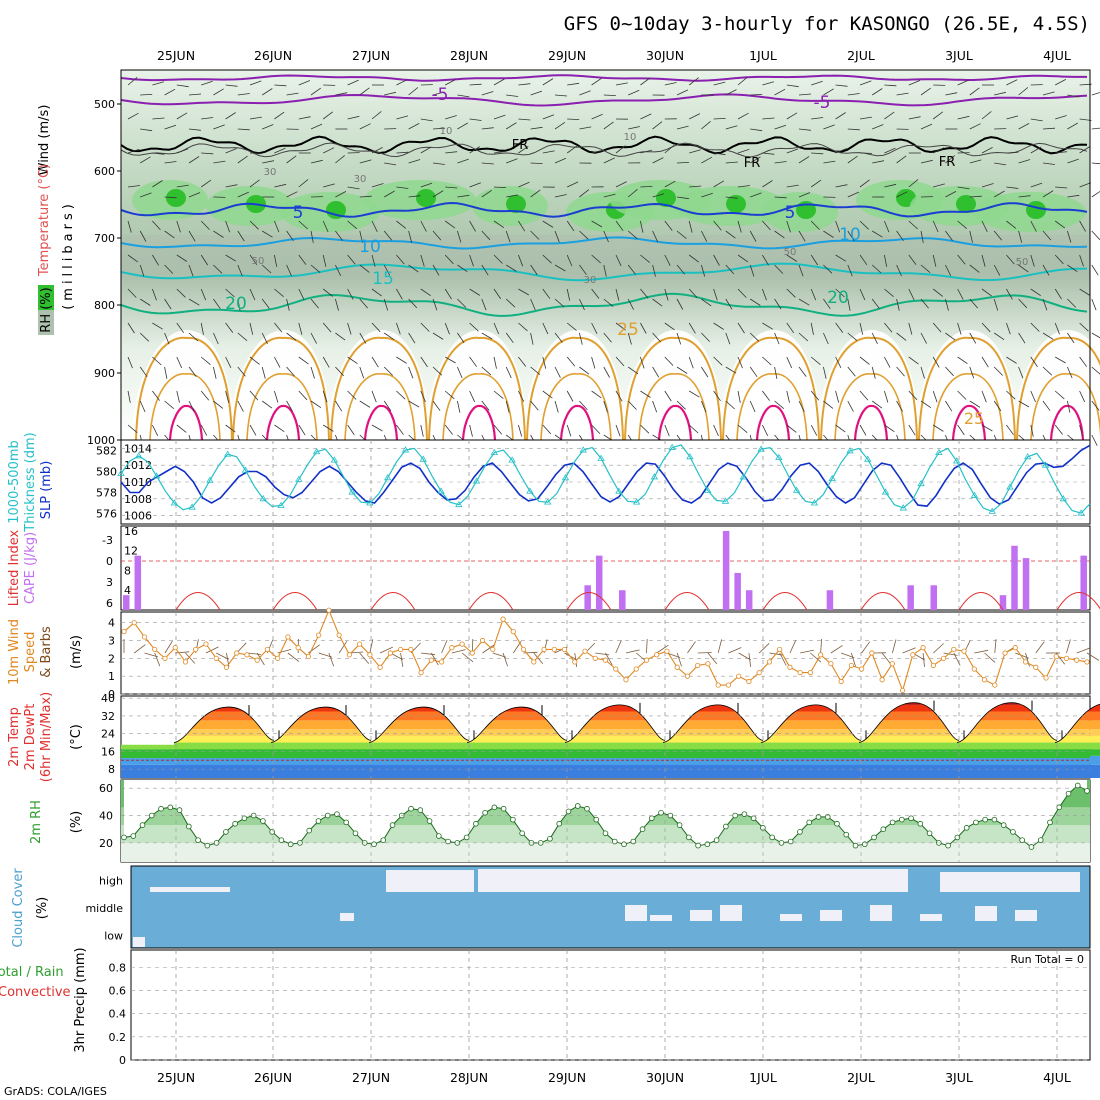  What do you see at coordinates (14, 737) in the screenshot?
I see `ylabel-temp-a: 2m Temp` at bounding box center [14, 737].